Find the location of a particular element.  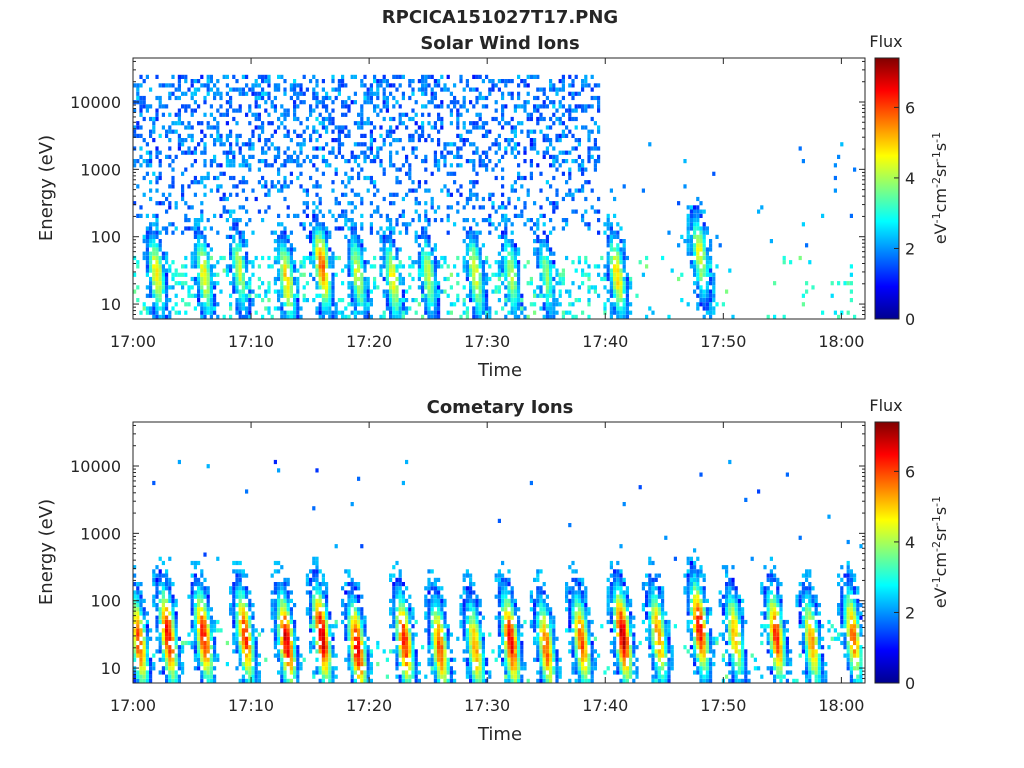

colorbar-cometary: Flux eV-1cm-2sr-1s-1 0 2 4 6 is located at coordinates (909, 544).